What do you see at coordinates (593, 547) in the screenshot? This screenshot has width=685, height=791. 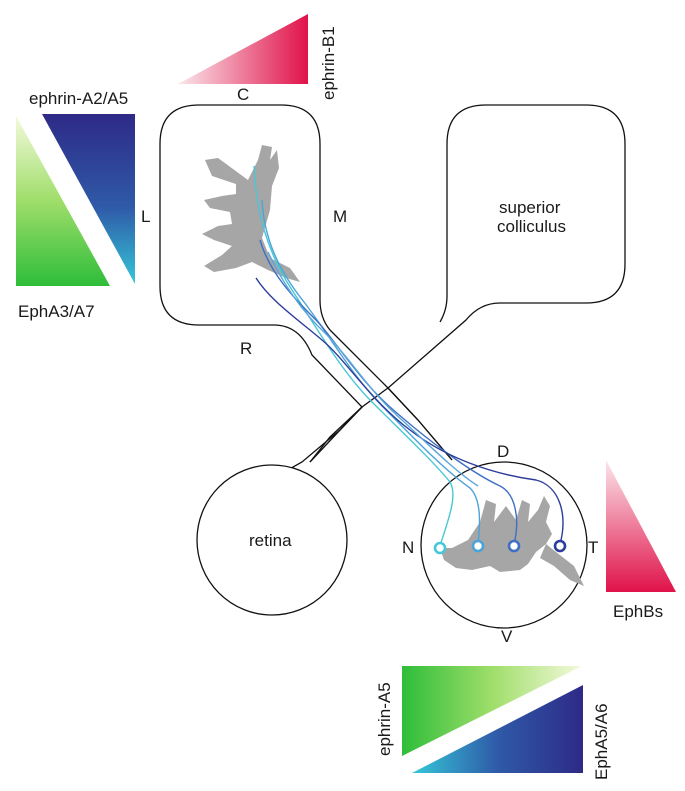 I see `temporal-label: T` at bounding box center [593, 547].